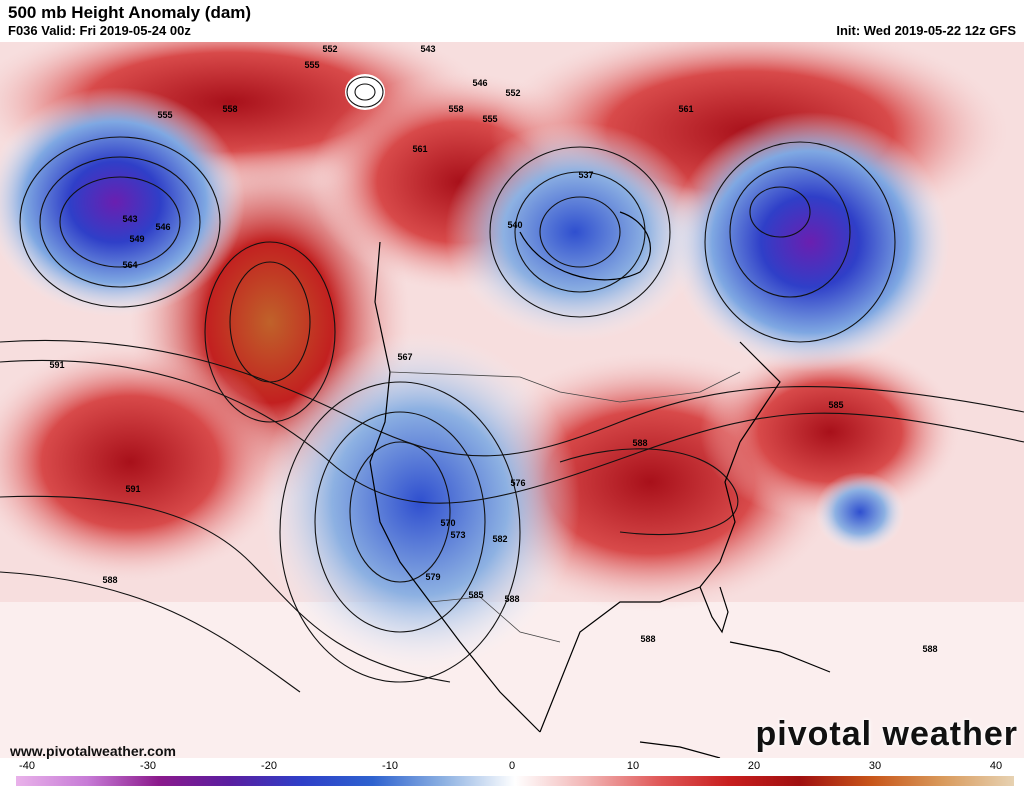 The height and width of the screenshot is (791, 1024). I want to click on svg-text: 564, so click(129, 265).